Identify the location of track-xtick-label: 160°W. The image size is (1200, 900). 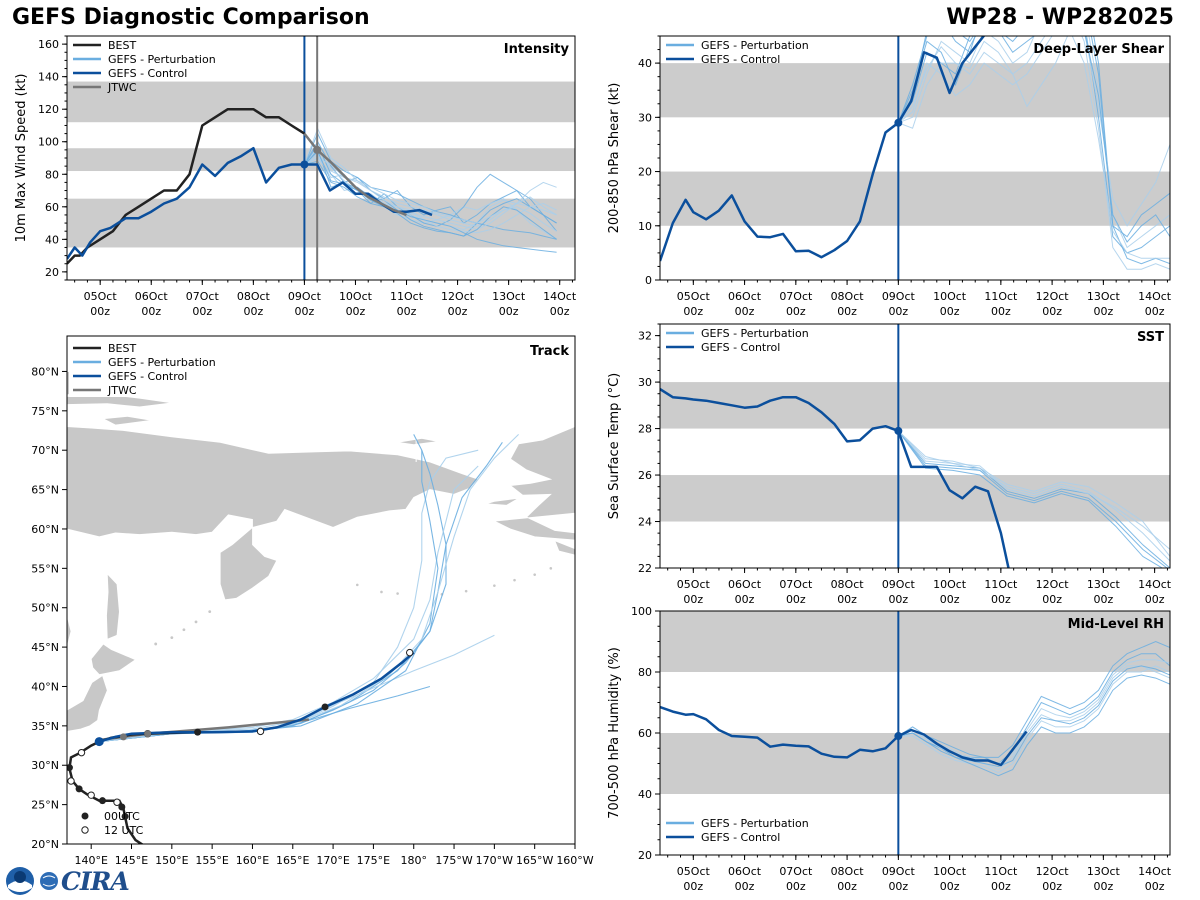
(574, 860).